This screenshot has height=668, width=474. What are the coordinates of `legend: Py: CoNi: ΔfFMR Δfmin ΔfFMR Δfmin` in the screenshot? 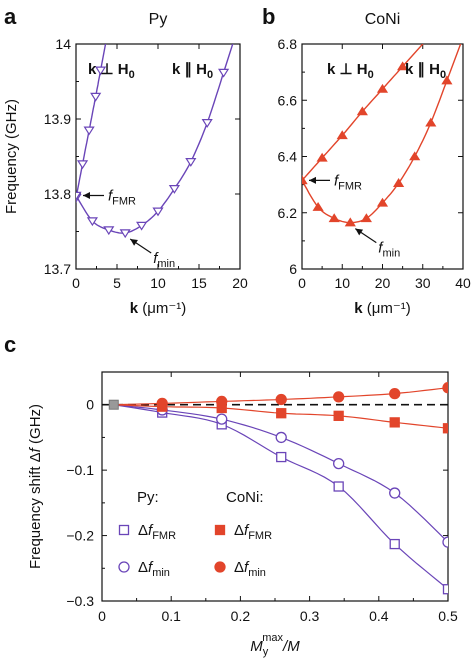 It's located at (195, 534).